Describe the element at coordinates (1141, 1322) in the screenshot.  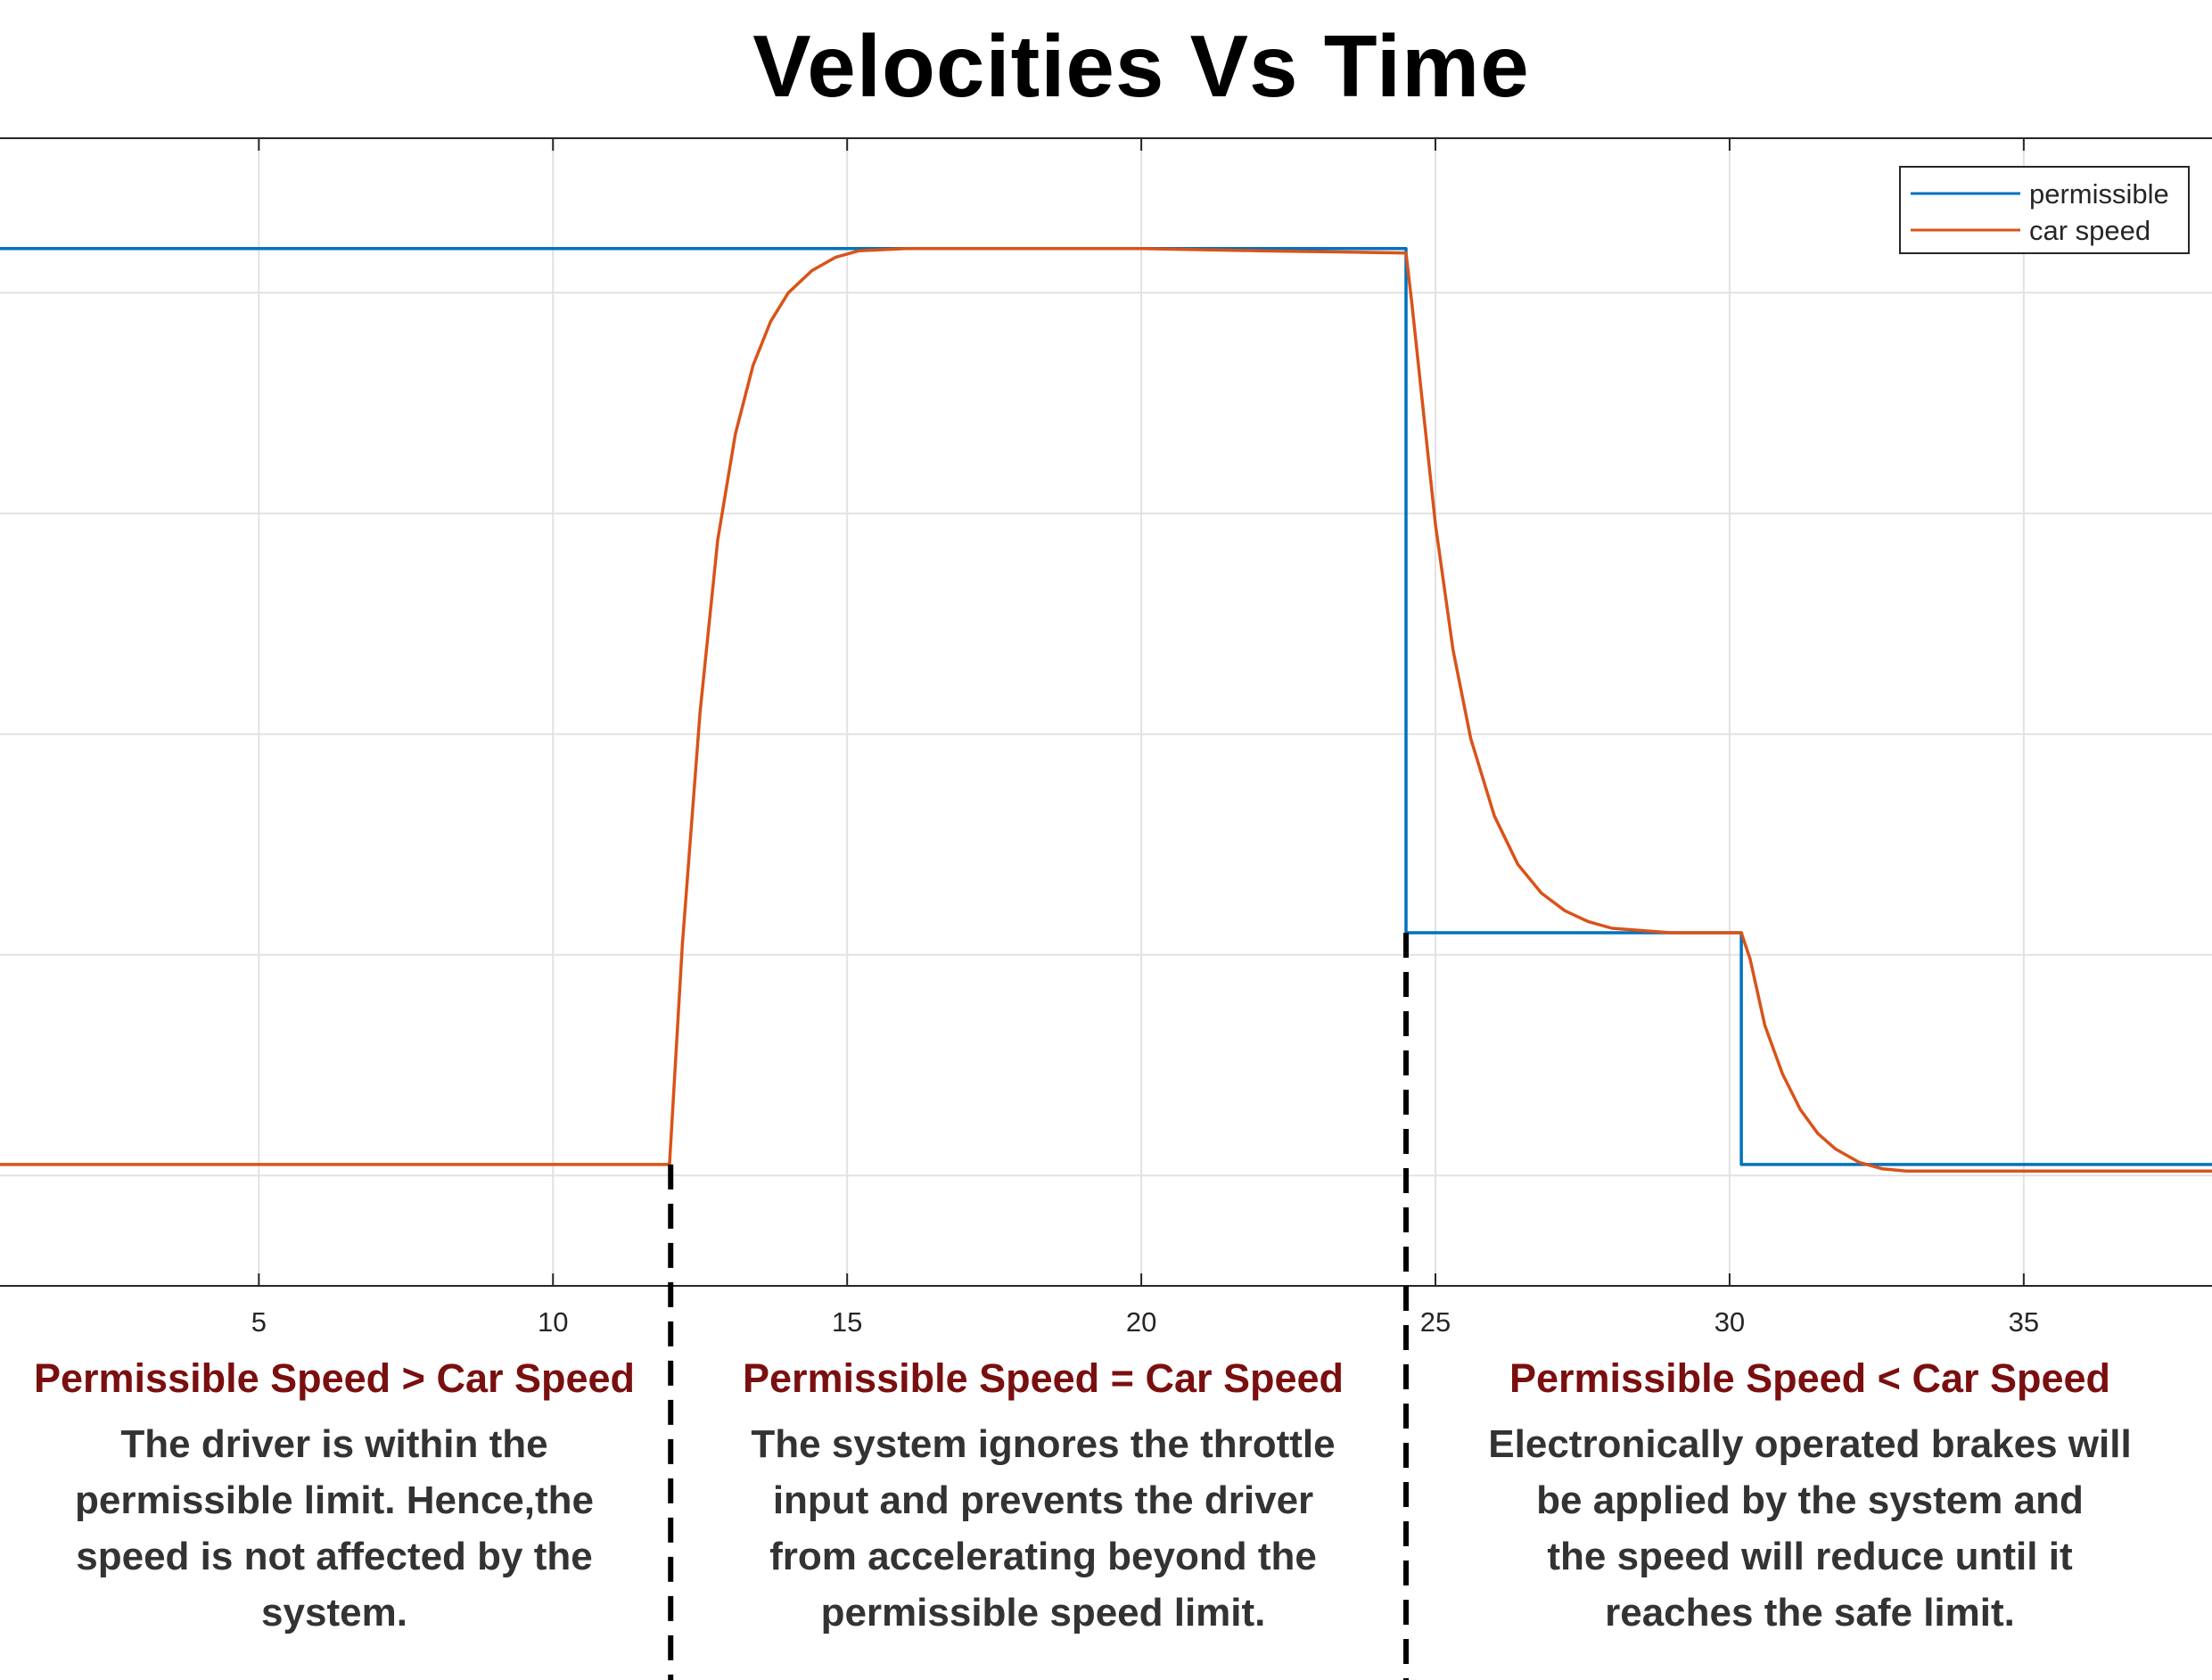
I see `x-tick-label: 20` at that location.